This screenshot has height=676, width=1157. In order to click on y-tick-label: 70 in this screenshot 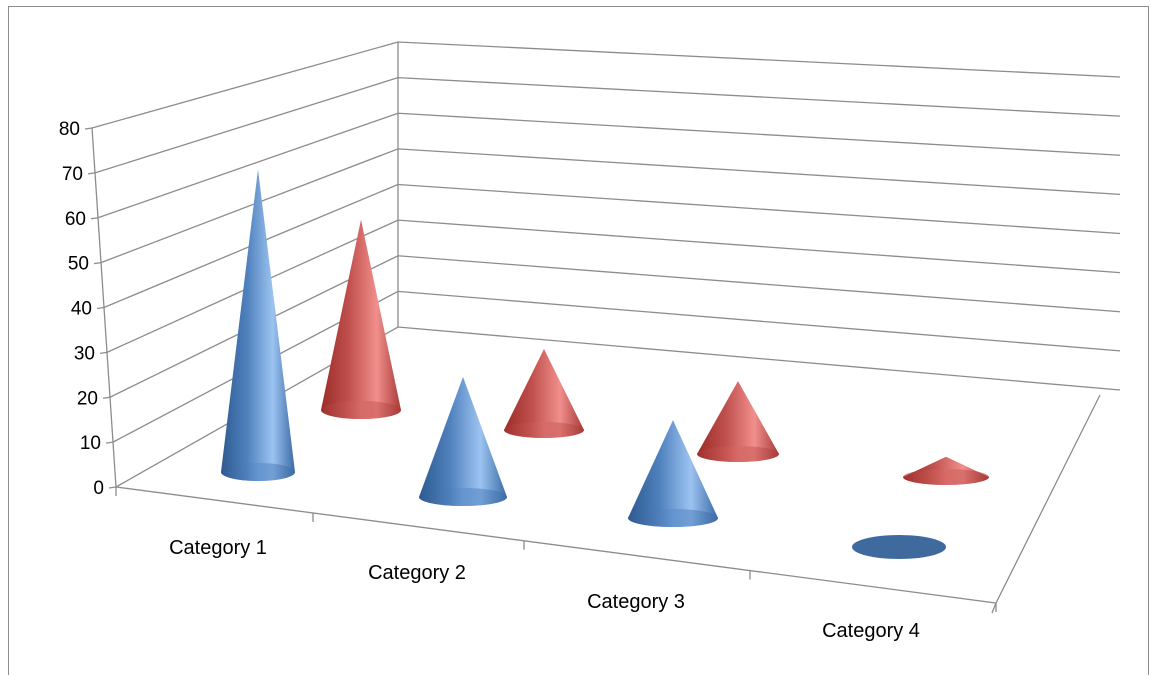, I will do `click(72, 174)`.